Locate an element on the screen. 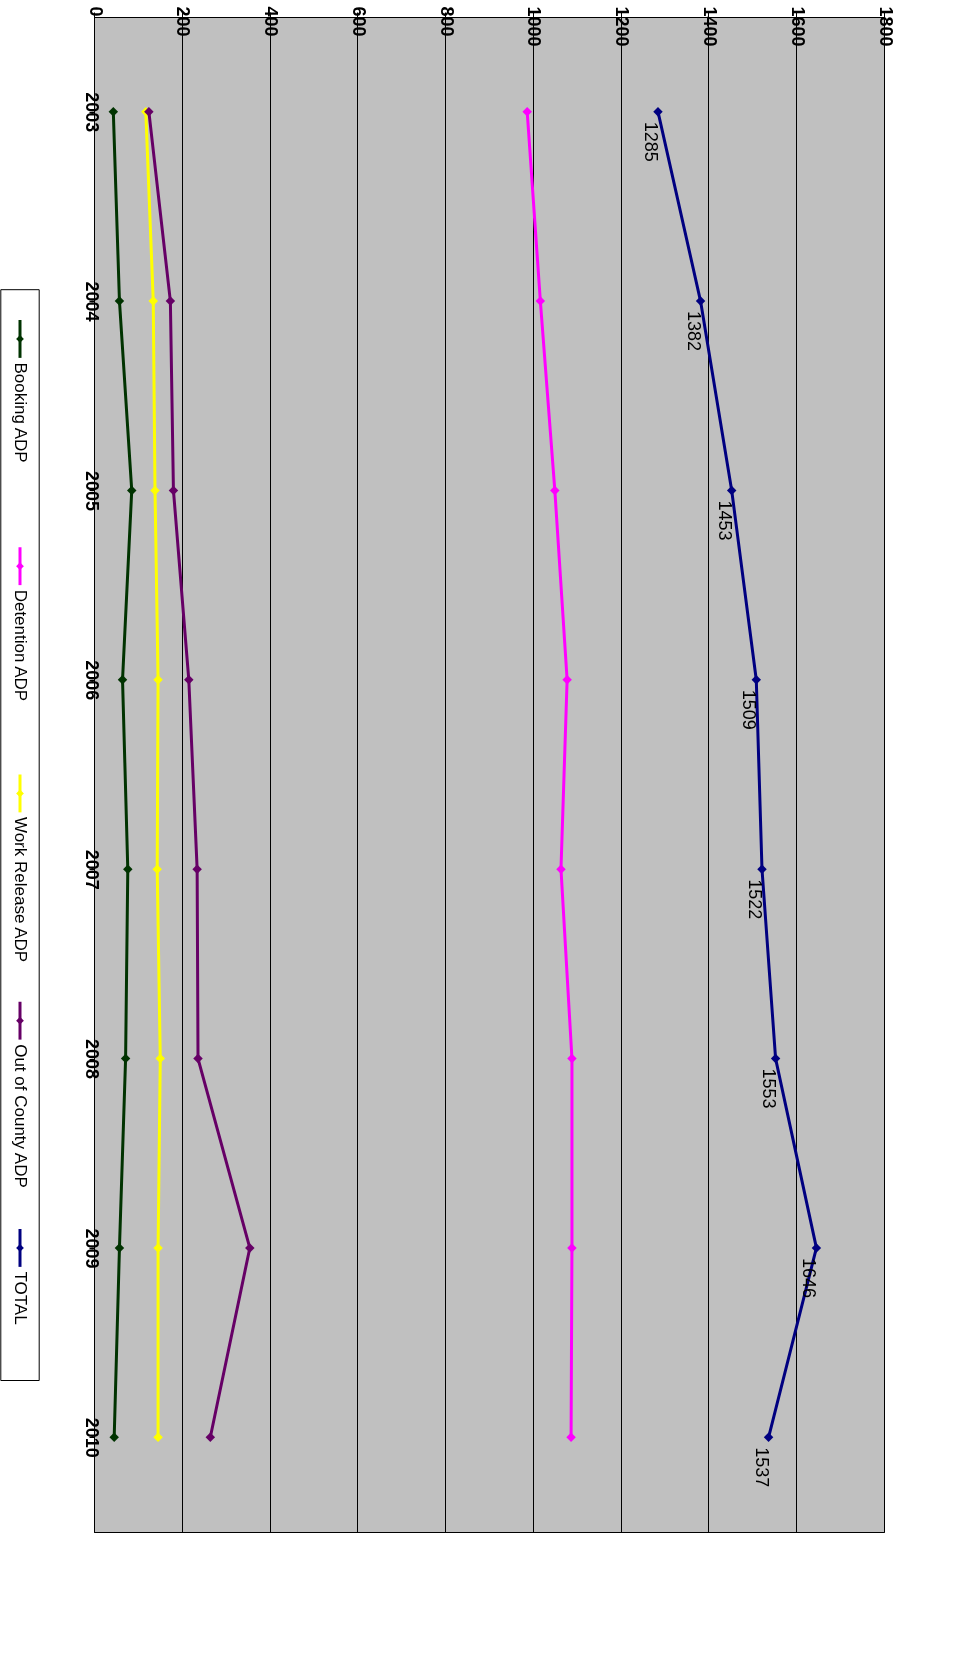  data-label: 1646 is located at coordinates (809, 1277).